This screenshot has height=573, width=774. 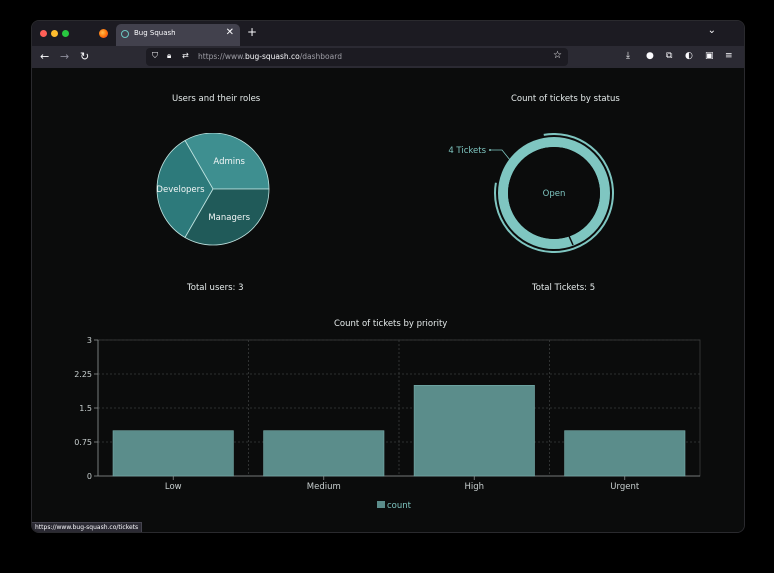 What do you see at coordinates (43, 33) in the screenshot?
I see `close-window-button` at bounding box center [43, 33].